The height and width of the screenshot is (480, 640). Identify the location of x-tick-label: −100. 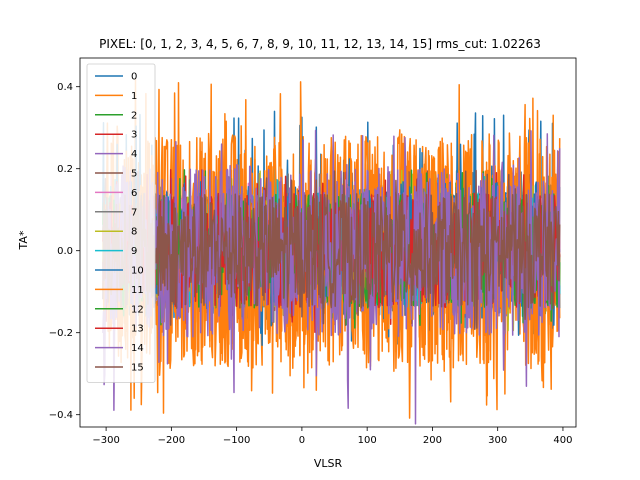
(236, 440).